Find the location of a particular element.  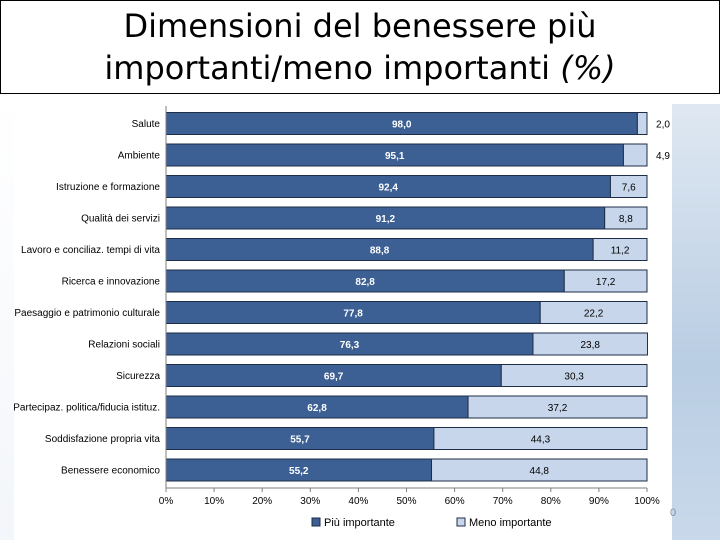

data-label-piu-importante: 55,2 is located at coordinates (299, 471).